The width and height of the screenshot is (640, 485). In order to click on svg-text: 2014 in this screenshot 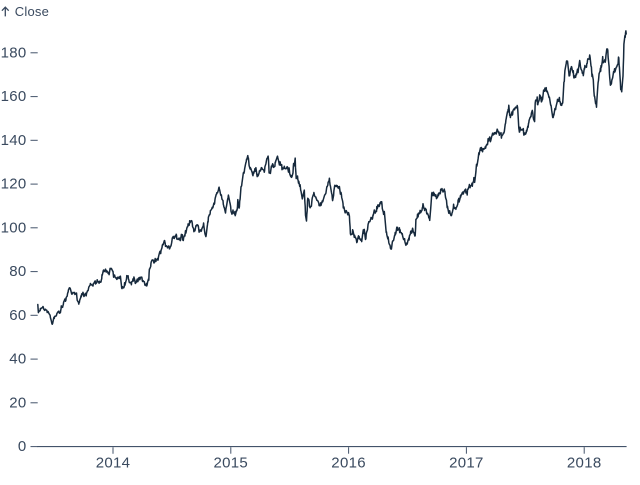, I will do `click(113, 462)`.